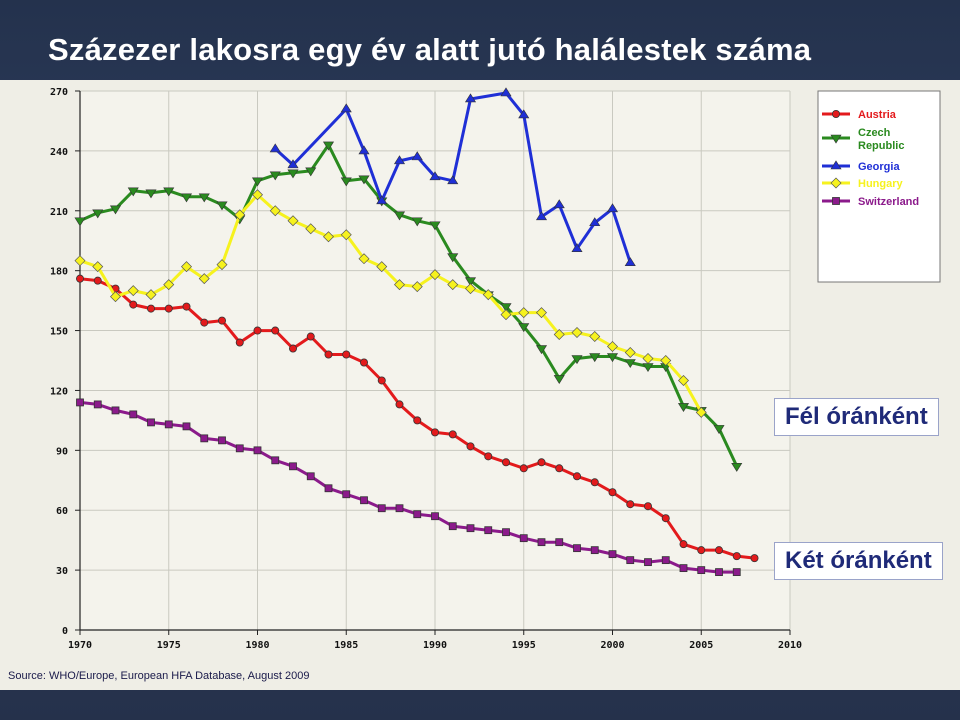  What do you see at coordinates (836, 201) in the screenshot?
I see `legend-marker-switzerland` at bounding box center [836, 201].